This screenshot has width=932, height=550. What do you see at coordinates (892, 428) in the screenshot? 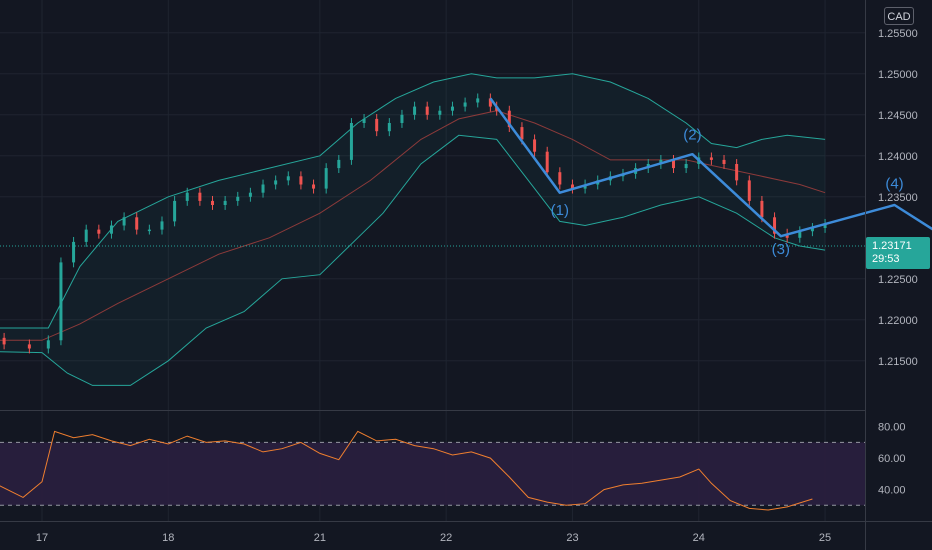
I see `rsi-tick-label: 80.00` at bounding box center [892, 428].